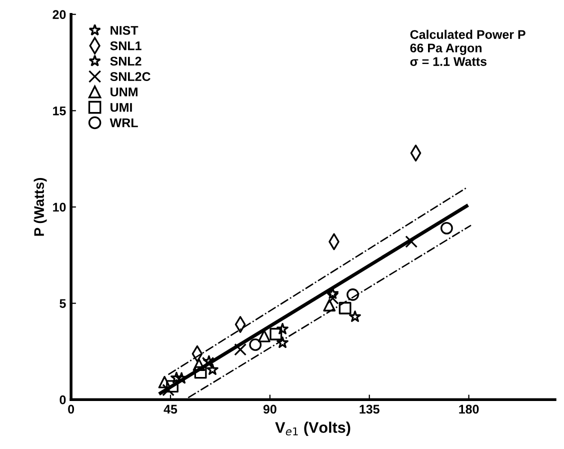 This screenshot has width=564, height=449. What do you see at coordinates (121, 107) in the screenshot?
I see `legend-label: UMI` at bounding box center [121, 107].